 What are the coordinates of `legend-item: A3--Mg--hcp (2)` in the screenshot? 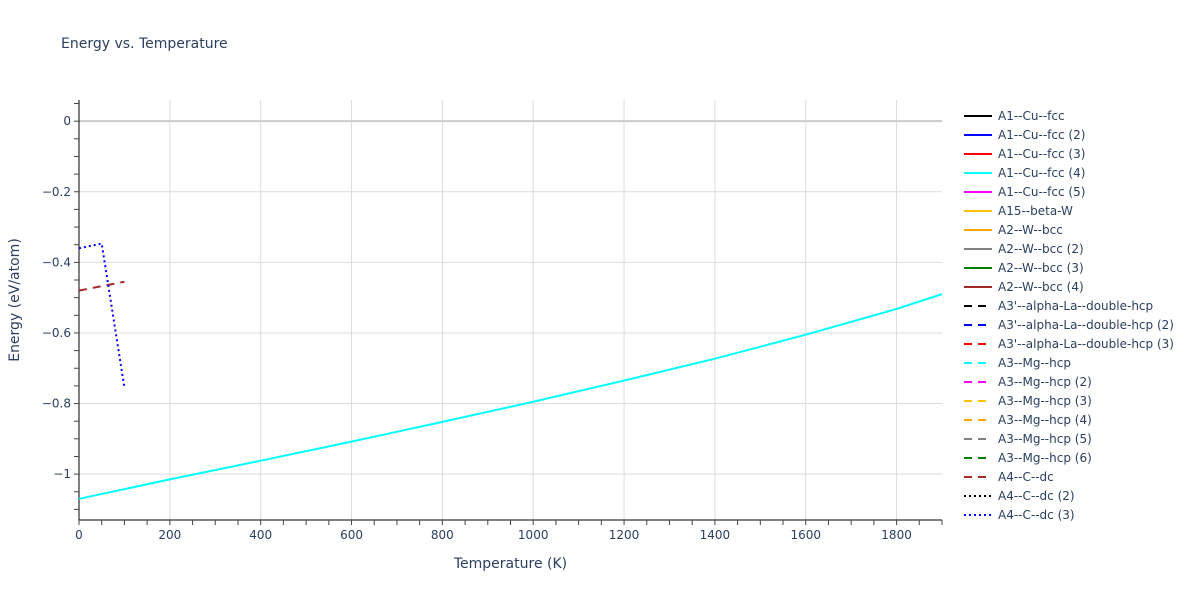 It's located at (1068, 381).